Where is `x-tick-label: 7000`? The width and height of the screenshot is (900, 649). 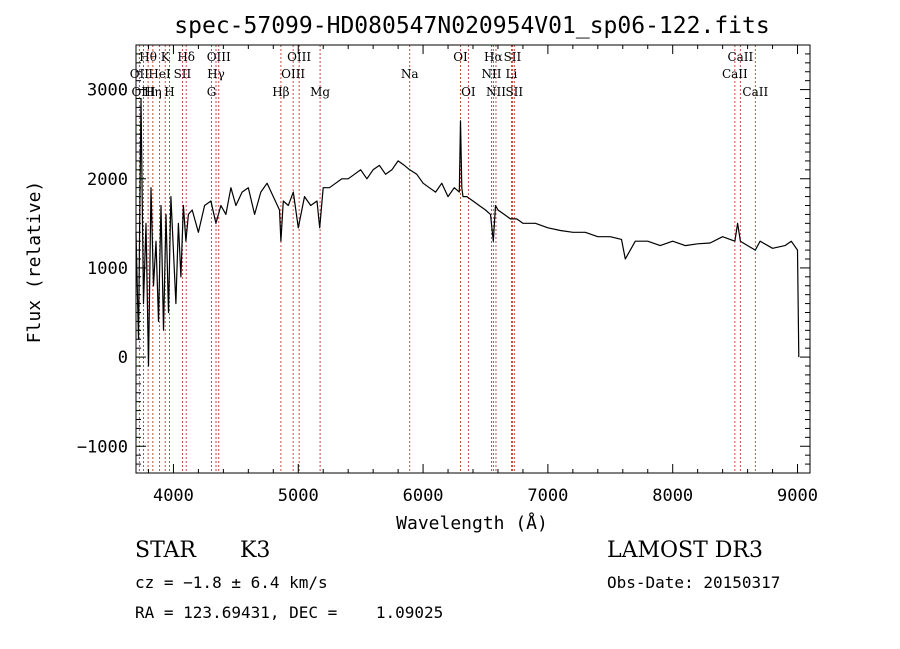 x-tick-label: 7000 is located at coordinates (547, 496).